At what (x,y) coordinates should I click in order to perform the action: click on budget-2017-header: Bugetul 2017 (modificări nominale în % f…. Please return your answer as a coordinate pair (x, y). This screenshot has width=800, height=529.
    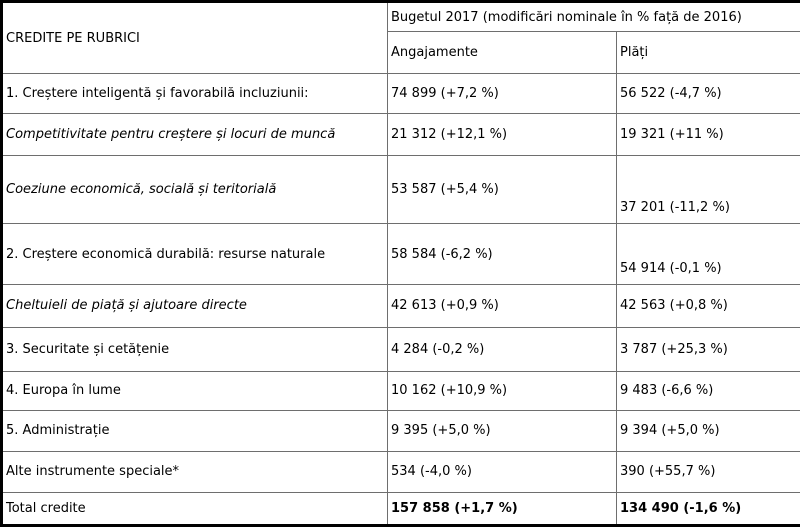
    Looking at the image, I should click on (593, 16).